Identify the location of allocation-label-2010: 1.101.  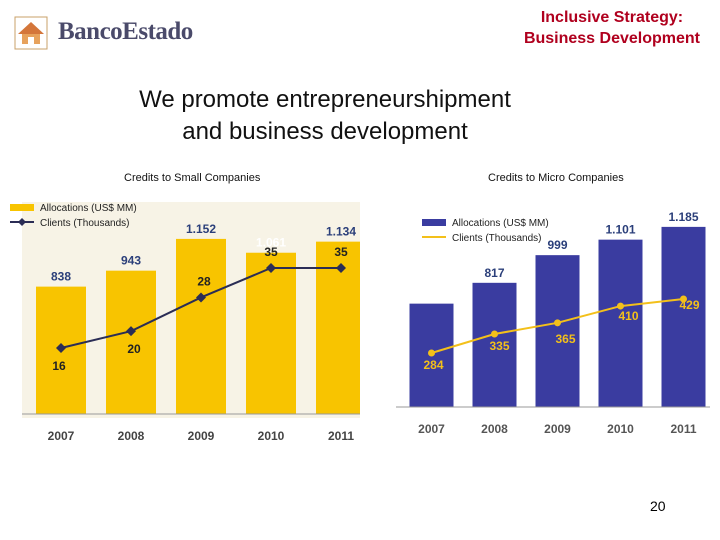
(620, 230).